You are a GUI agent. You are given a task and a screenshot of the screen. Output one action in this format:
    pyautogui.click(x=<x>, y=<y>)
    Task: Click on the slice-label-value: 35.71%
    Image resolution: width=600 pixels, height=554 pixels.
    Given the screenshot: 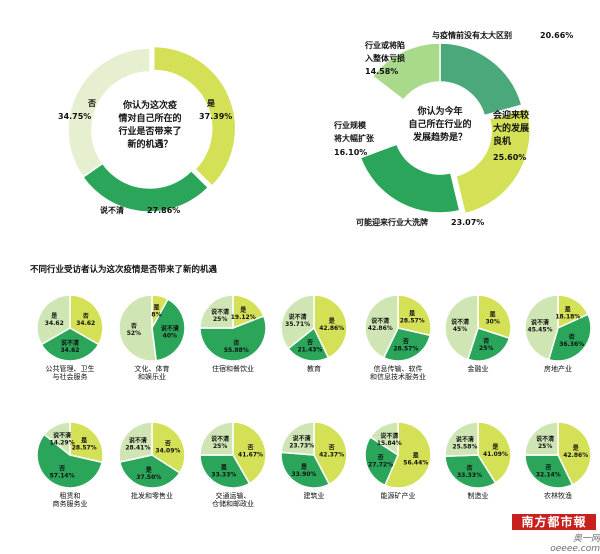 What is the action you would take?
    pyautogui.click(x=297, y=324)
    